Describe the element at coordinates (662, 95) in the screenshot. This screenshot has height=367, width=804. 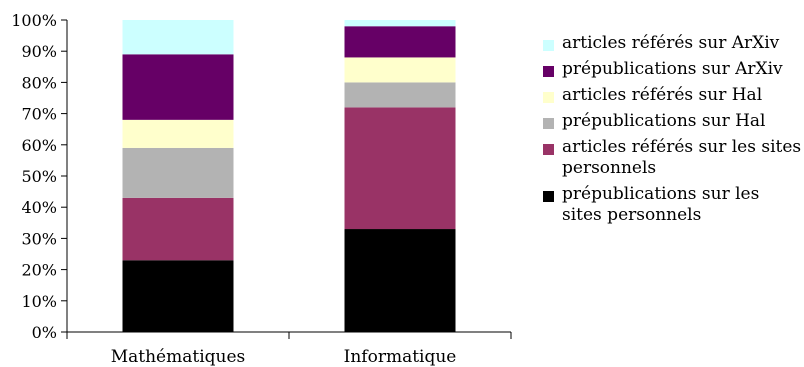
I see `legend-label: articles référés sur Hal` at that location.